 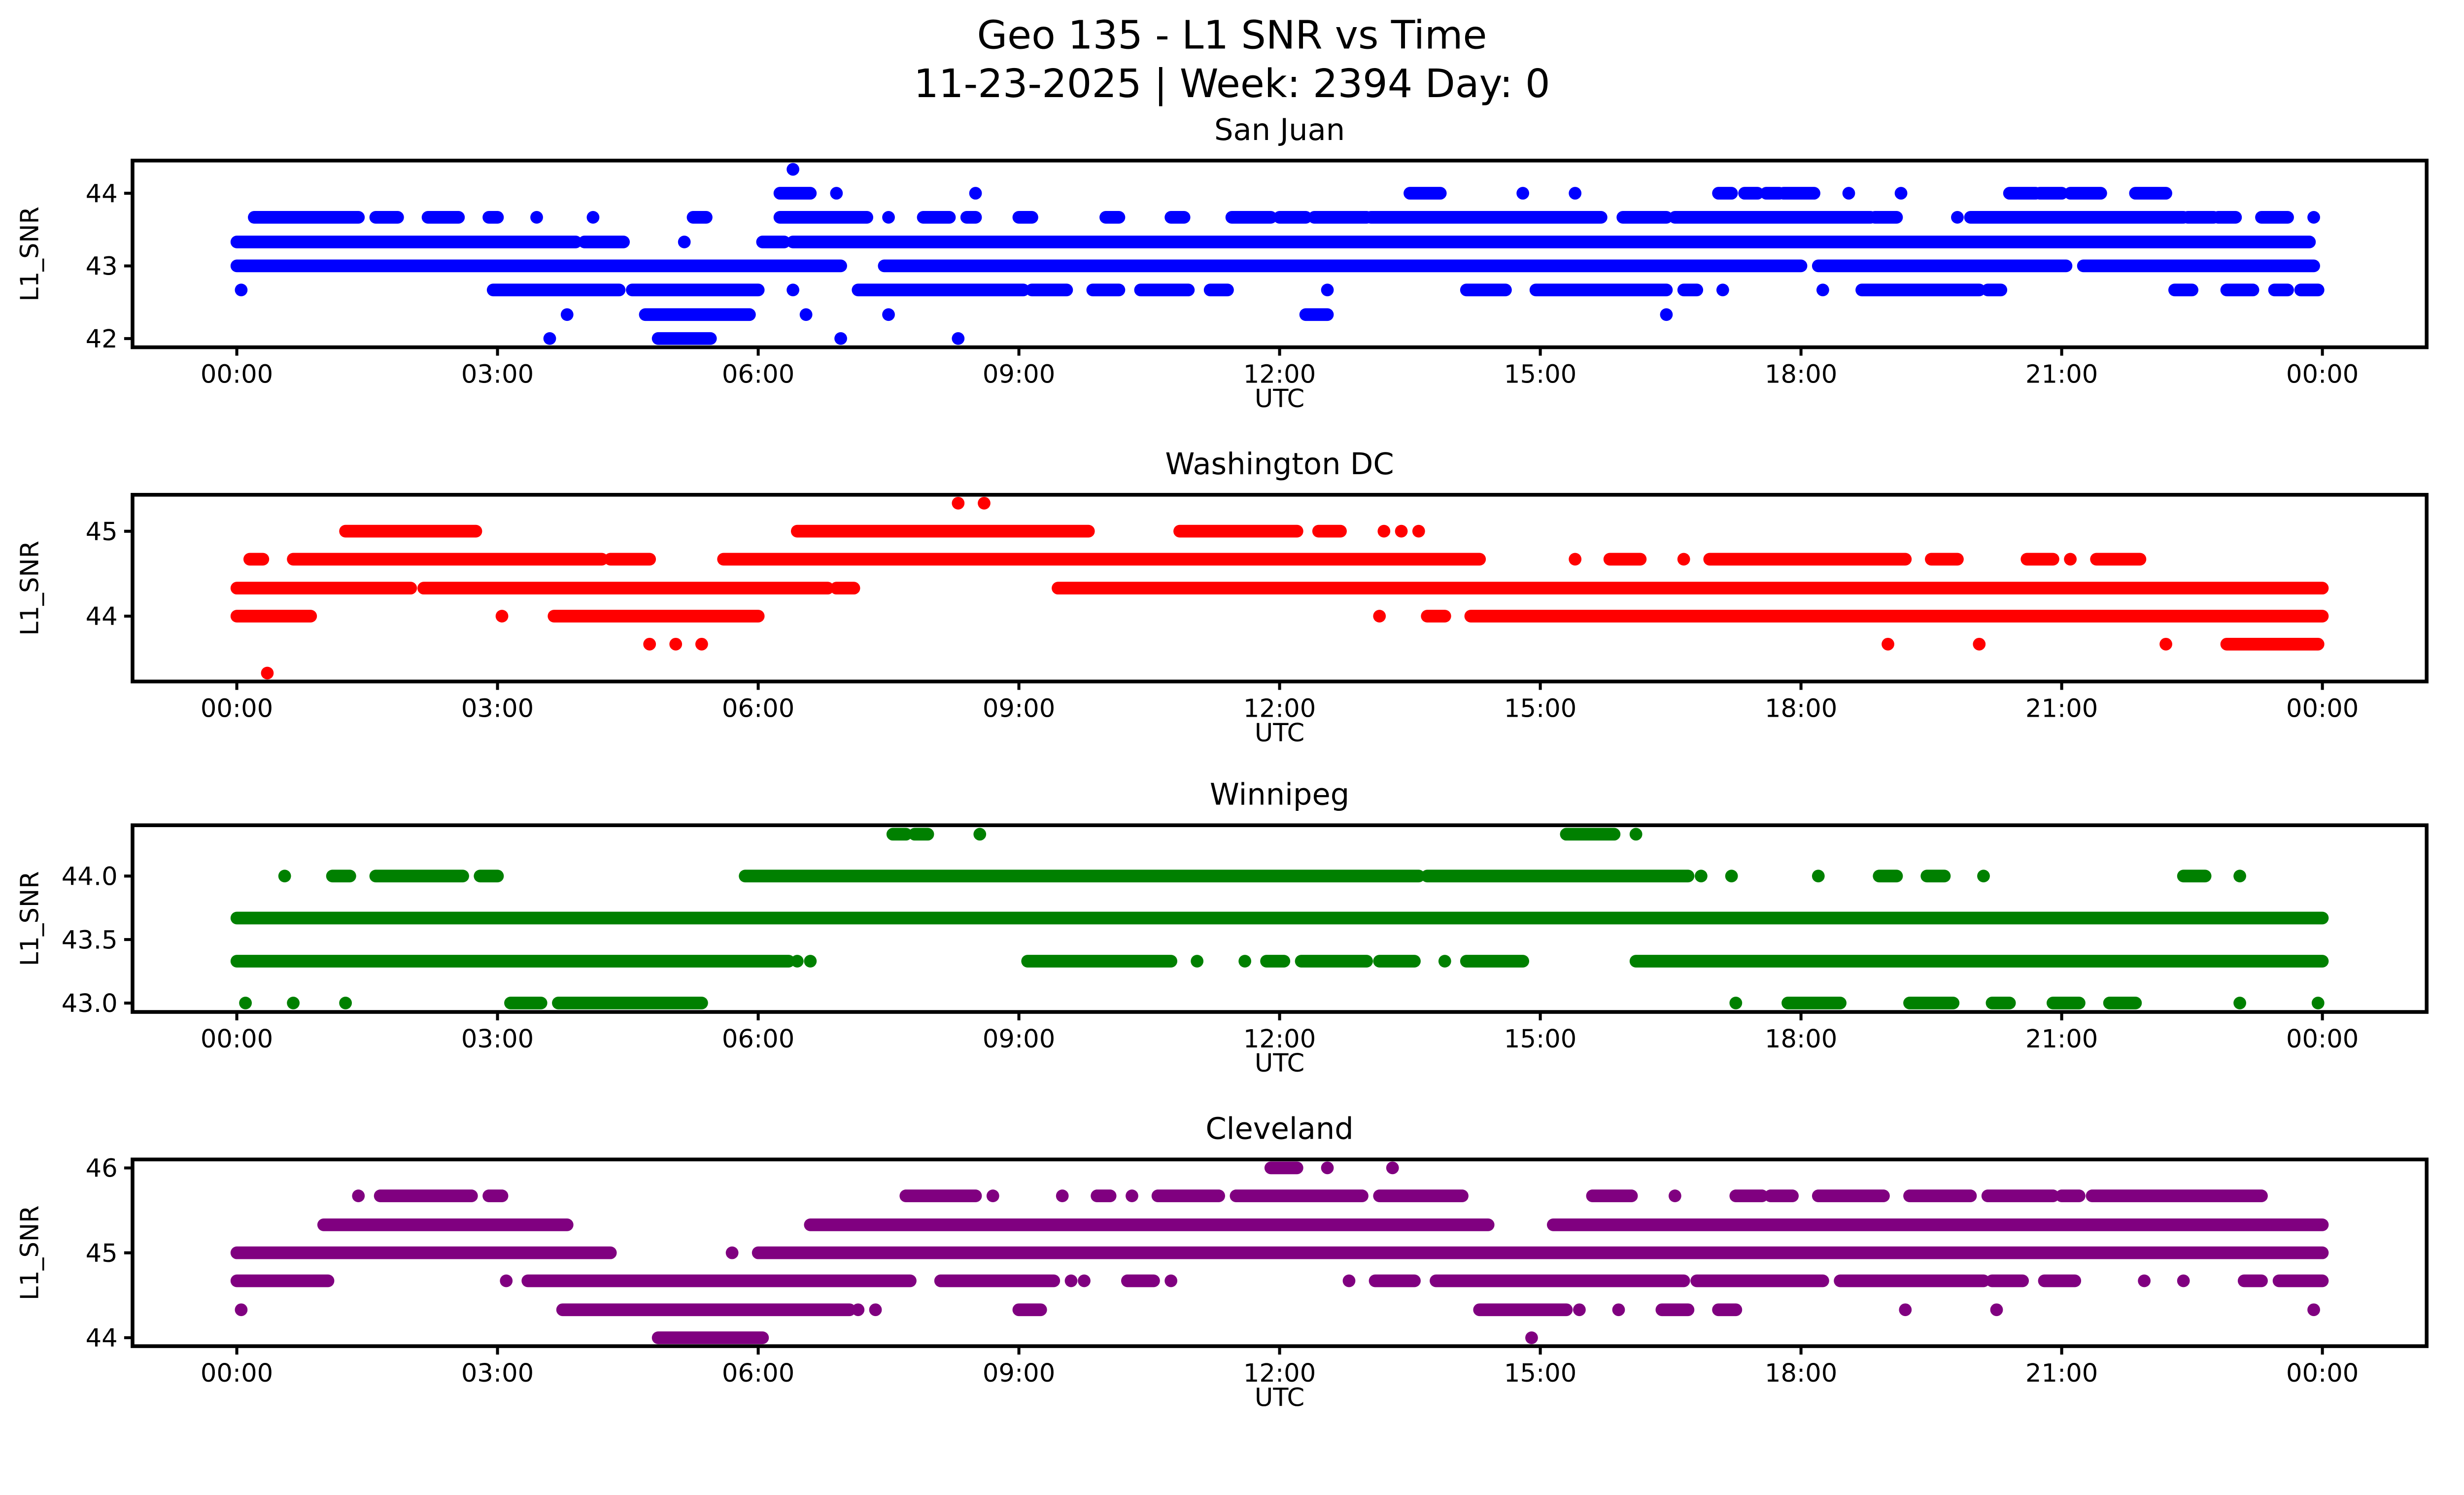 What do you see at coordinates (1279, 918) in the screenshot?
I see `scatter-points-winnipeg` at bounding box center [1279, 918].